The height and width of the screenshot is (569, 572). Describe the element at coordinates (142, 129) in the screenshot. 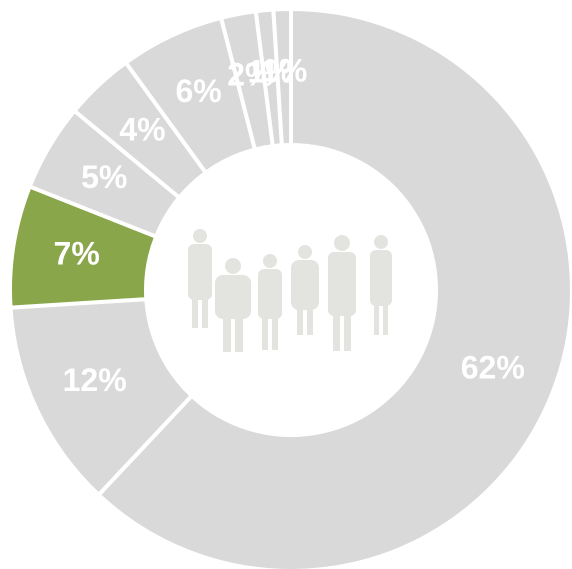

I see `value-label: 4%` at that location.